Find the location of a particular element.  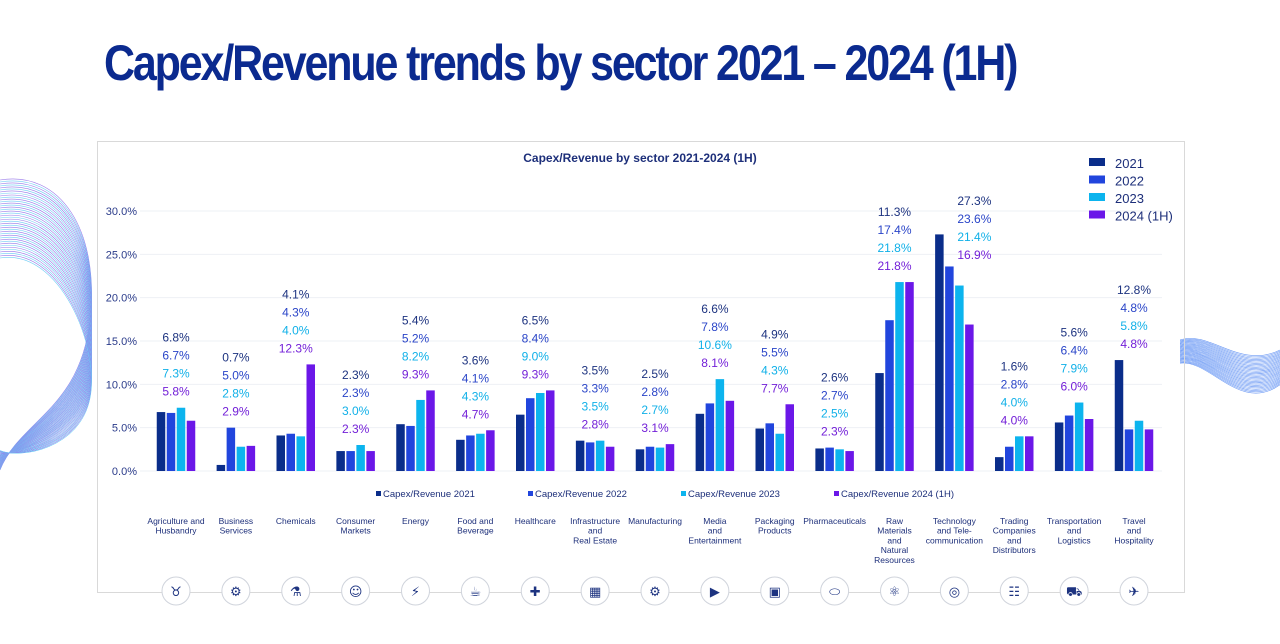

legend-label: 2024 (1H) is located at coordinates (1144, 216).